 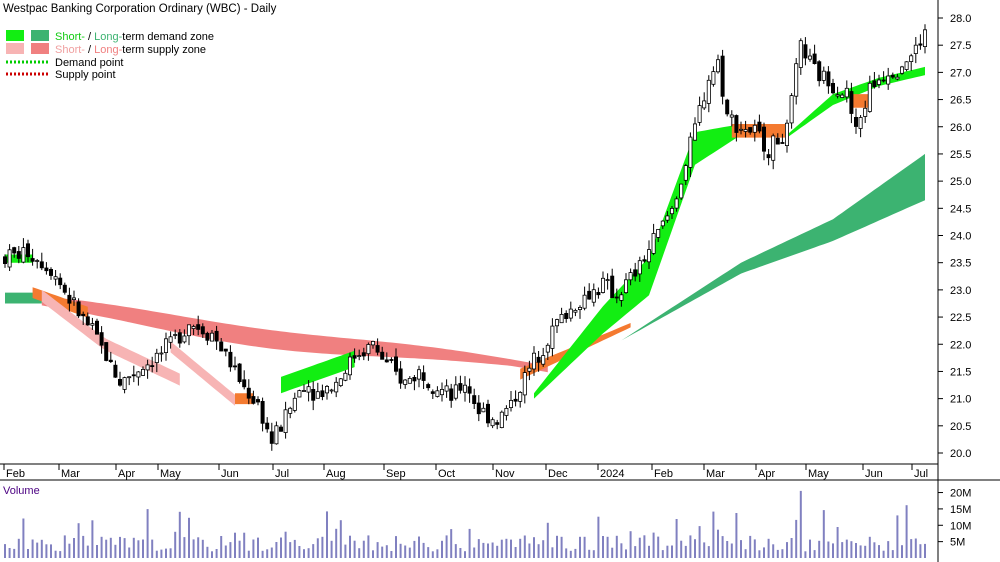 I want to click on legend-long-supply-swatch, so click(x=40, y=48).